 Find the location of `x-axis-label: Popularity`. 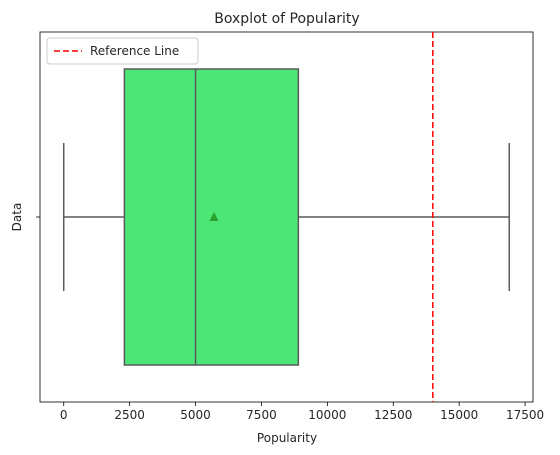

x-axis-label: Popularity is located at coordinates (287, 438).